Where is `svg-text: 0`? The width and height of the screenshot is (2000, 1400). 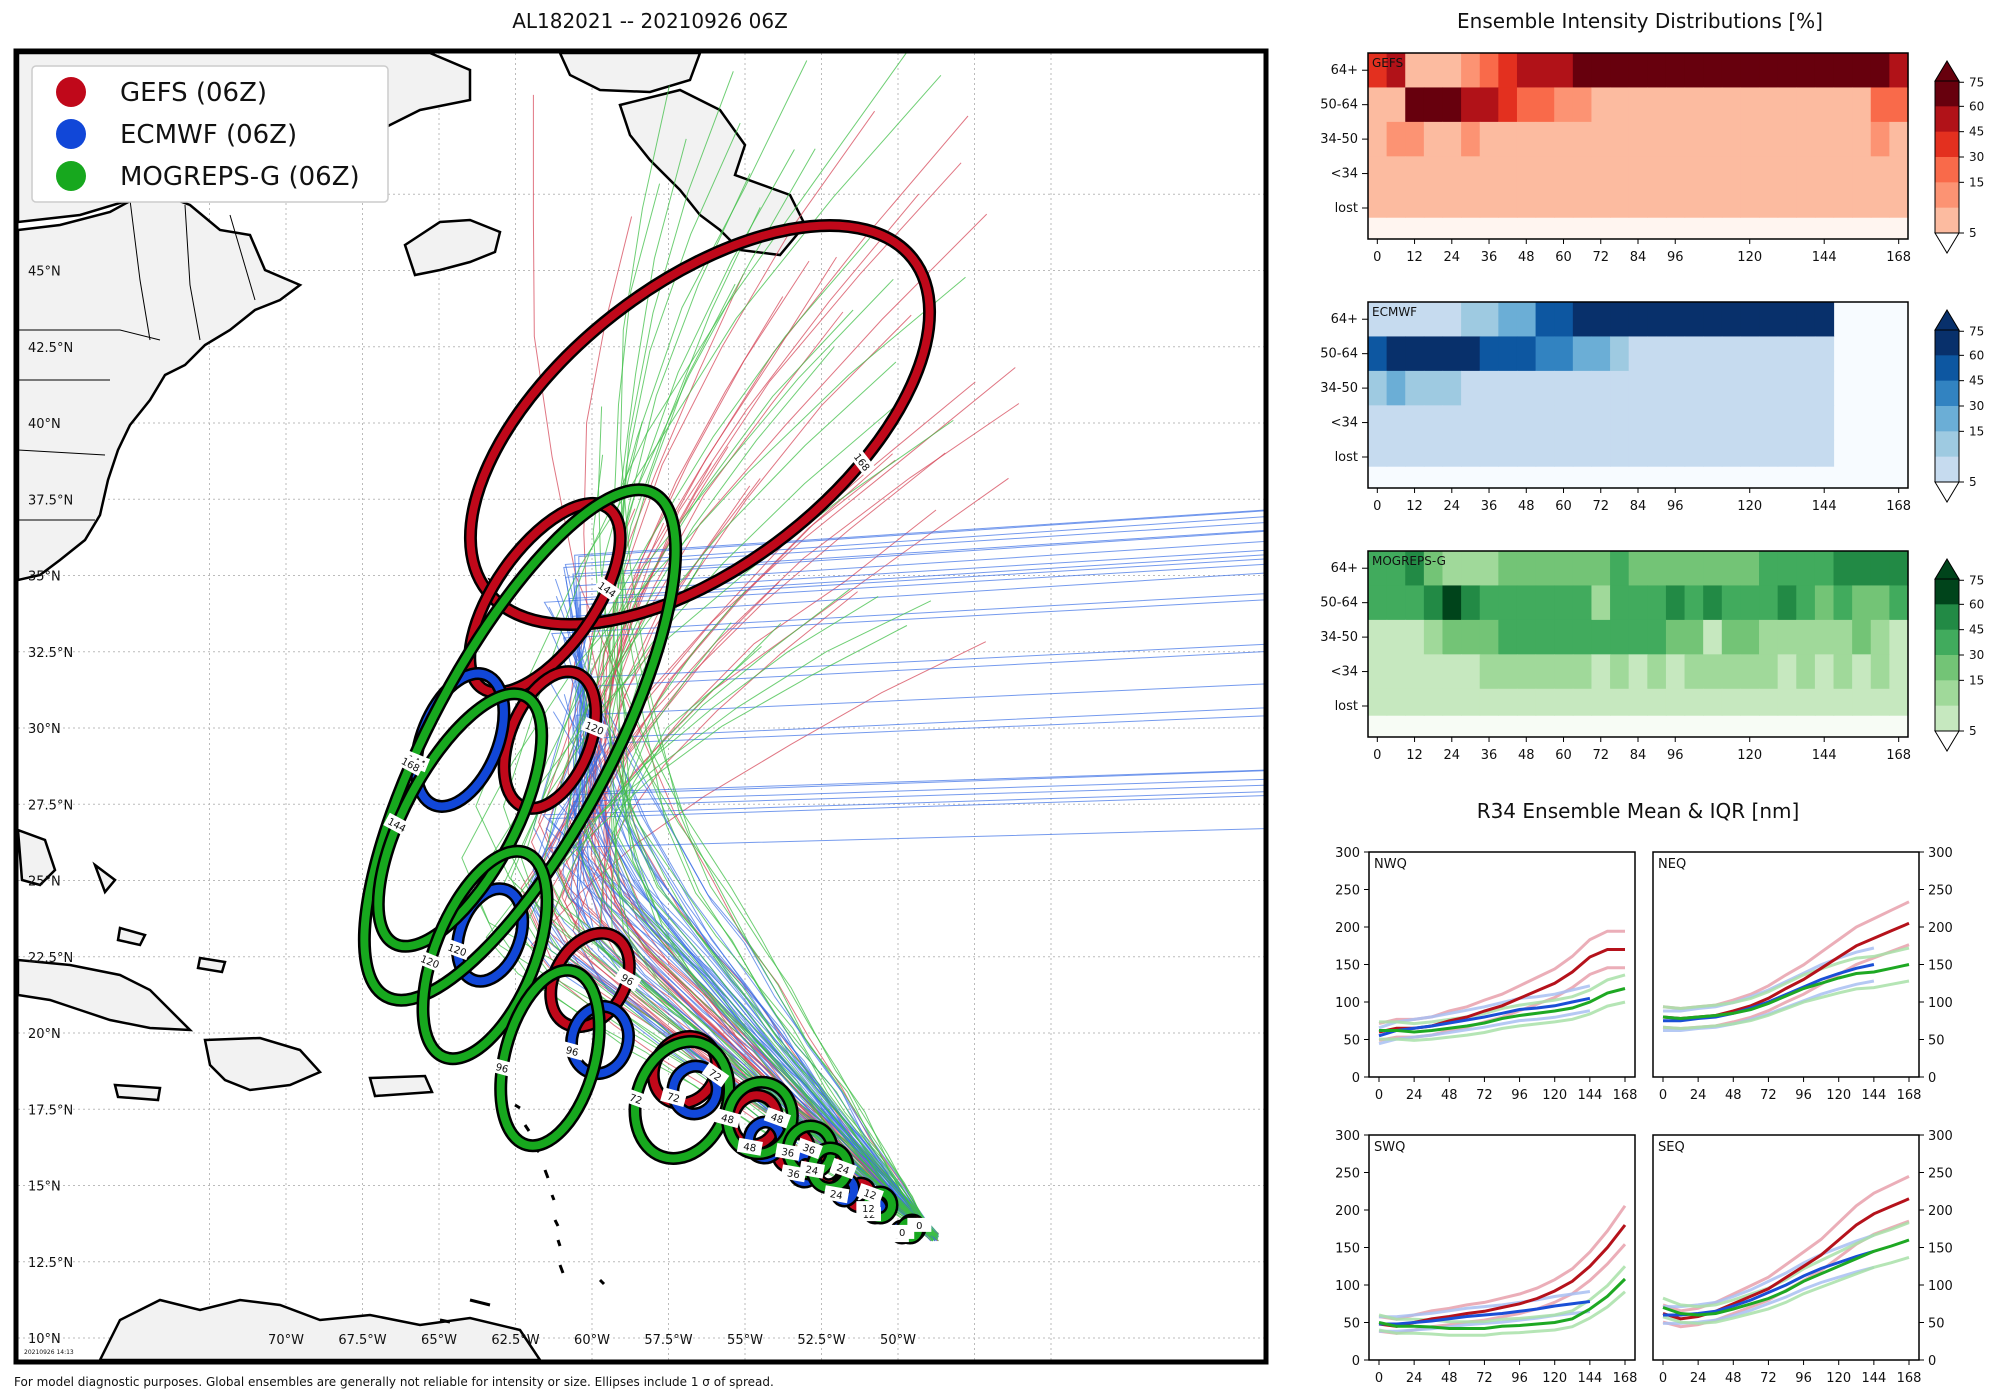
svg-text: 0 is located at coordinates (902, 1233).